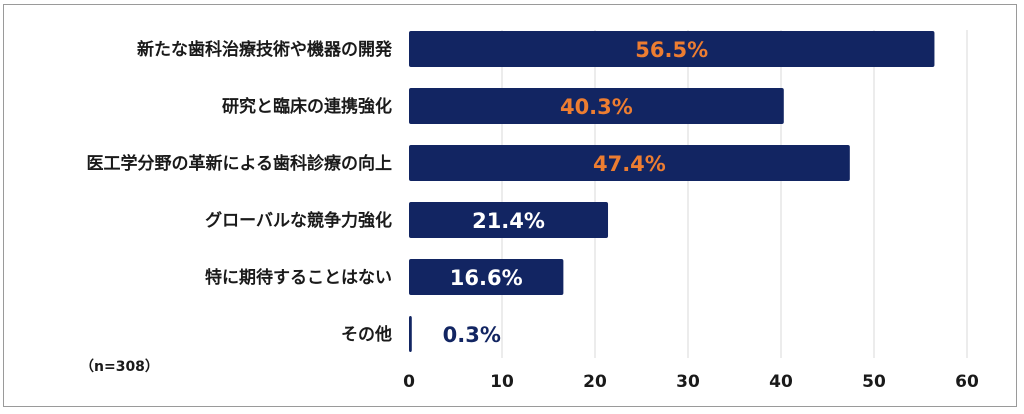  I want to click on x-axis-ticks: 0 10 20 30 40 50 60, so click(691, 382).